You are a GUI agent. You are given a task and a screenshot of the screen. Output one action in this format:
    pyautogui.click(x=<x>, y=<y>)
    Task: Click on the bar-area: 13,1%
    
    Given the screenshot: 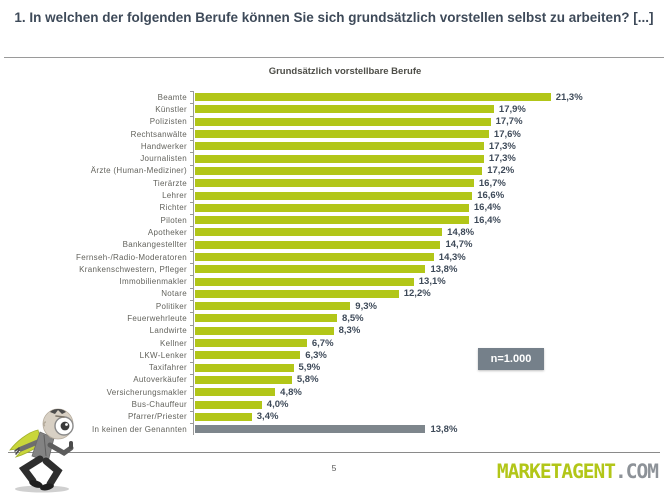 What is the action you would take?
    pyautogui.click(x=429, y=281)
    